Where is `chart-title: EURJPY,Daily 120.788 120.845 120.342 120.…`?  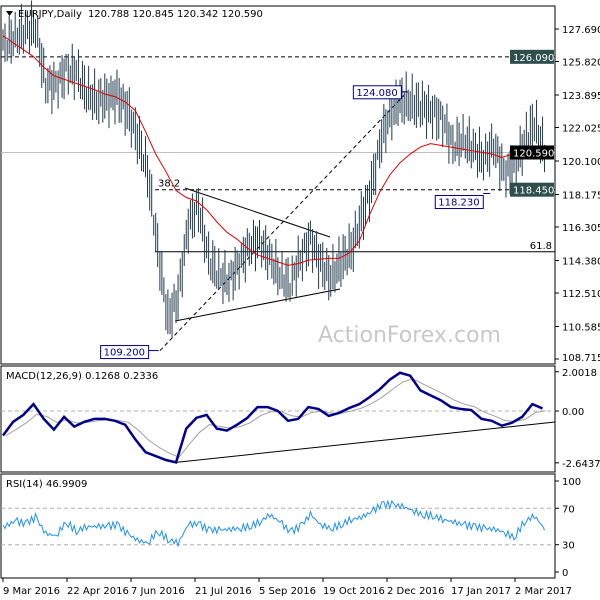
chart-title: EURJPY,Daily 120.788 120.845 120.342 120.… is located at coordinates (140, 14).